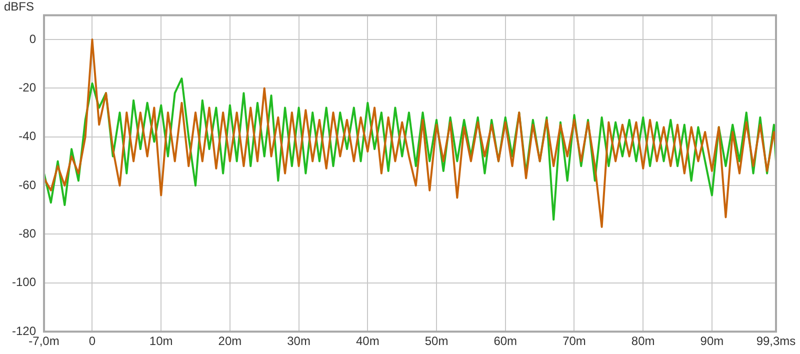 This screenshot has width=800, height=354. What do you see at coordinates (27, 87) in the screenshot?
I see `y-tick-label: -20` at bounding box center [27, 87].